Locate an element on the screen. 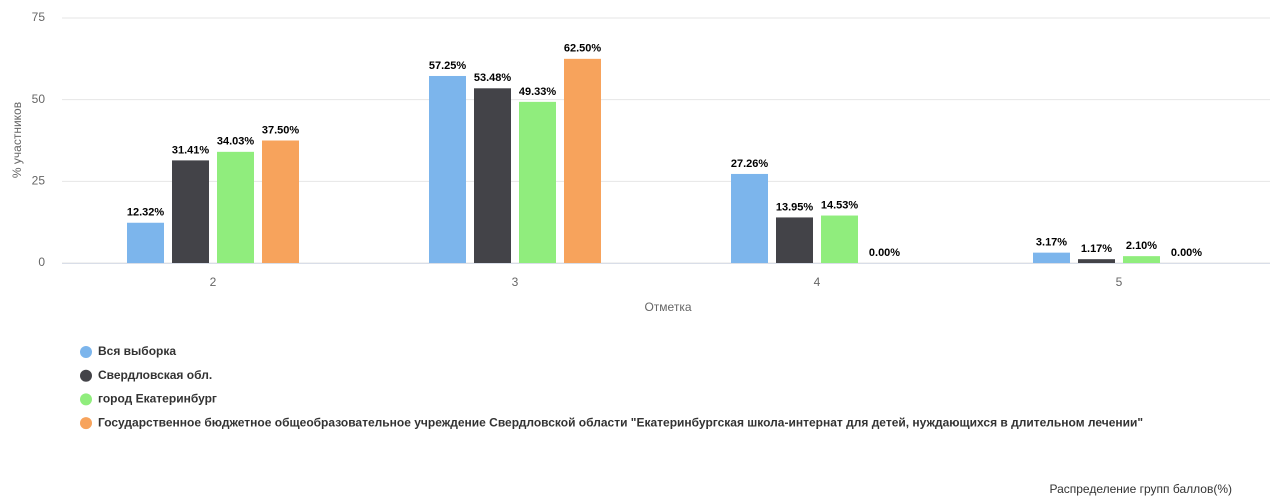  value-label: 3.17% is located at coordinates (1051, 243).